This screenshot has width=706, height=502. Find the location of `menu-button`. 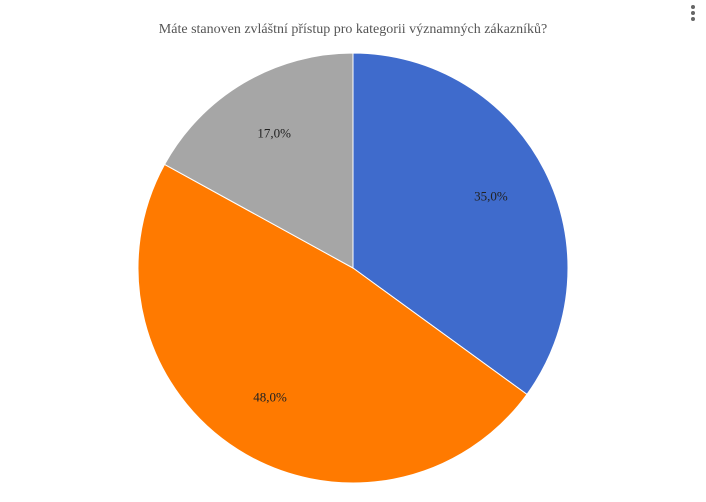

menu-button is located at coordinates (693, 13).